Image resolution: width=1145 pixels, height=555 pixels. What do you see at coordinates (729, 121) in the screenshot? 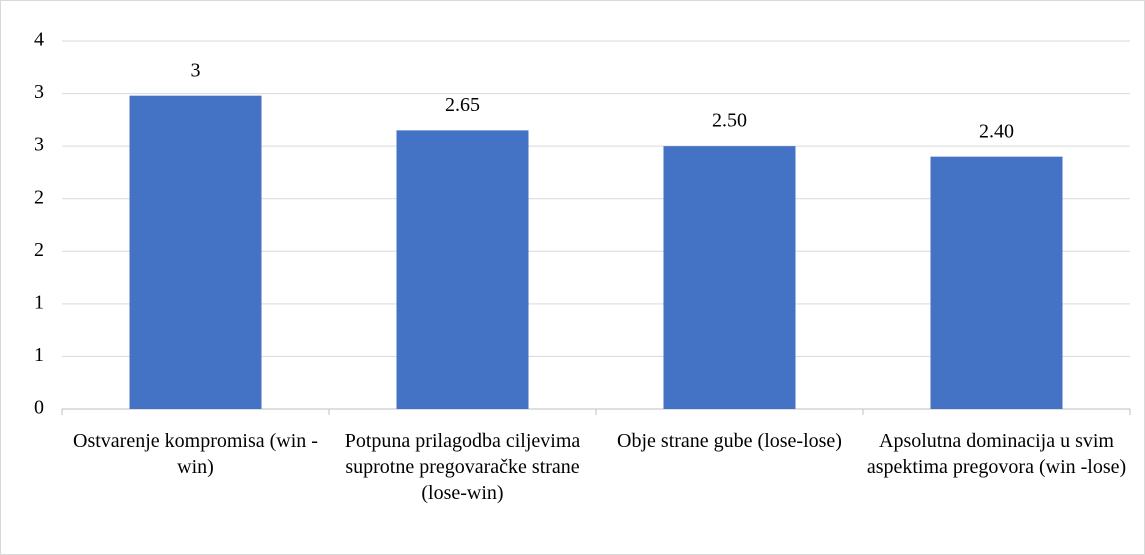
I see `data-label: 2.50` at bounding box center [729, 121].